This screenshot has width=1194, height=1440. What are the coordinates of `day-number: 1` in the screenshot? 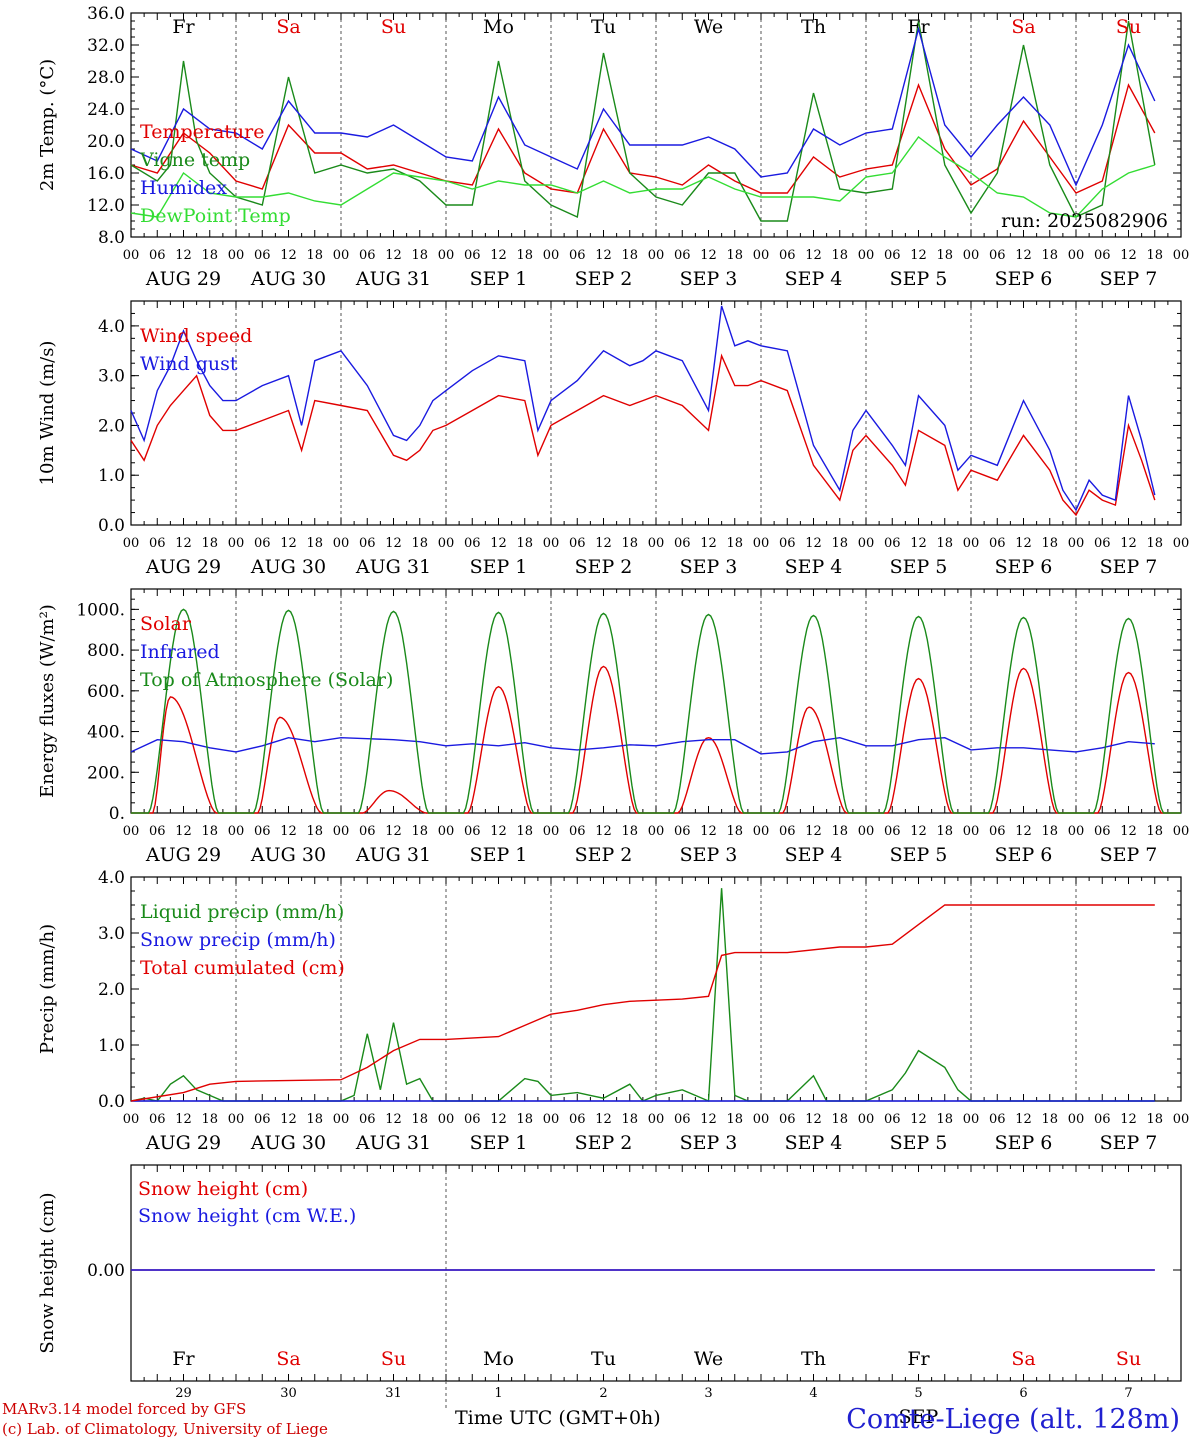 It's located at (498, 1393).